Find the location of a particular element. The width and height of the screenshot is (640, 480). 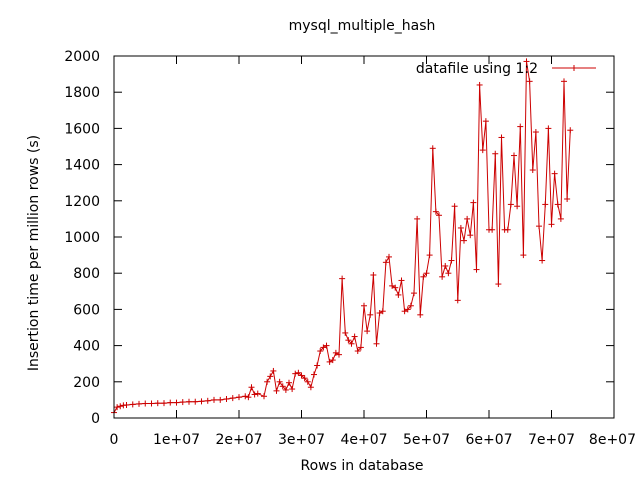

y-tick-label: 2000 is located at coordinates (82, 57).